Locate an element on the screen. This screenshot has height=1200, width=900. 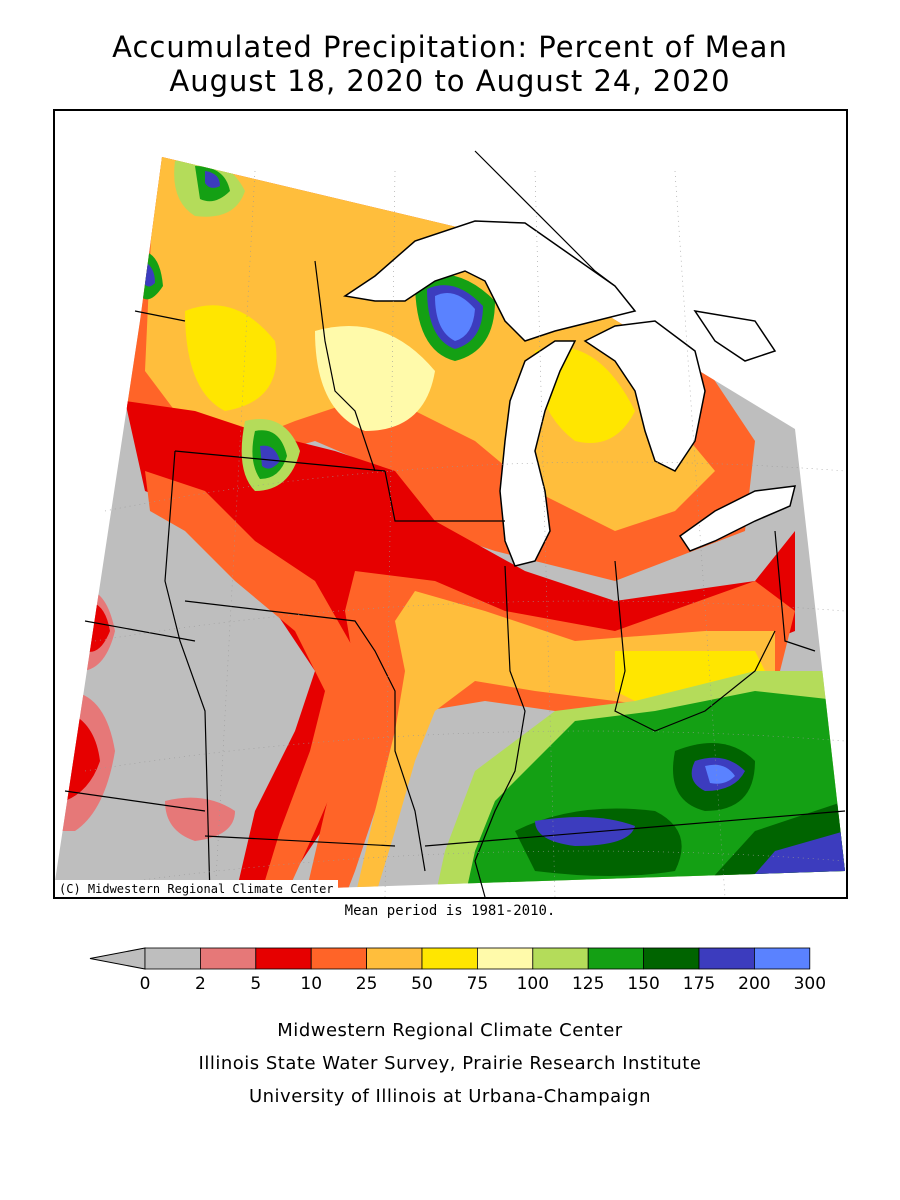
color-legend: 0 2 5 10 25 50 75 100 125 150 175 200 300 is located at coordinates (463, 970).